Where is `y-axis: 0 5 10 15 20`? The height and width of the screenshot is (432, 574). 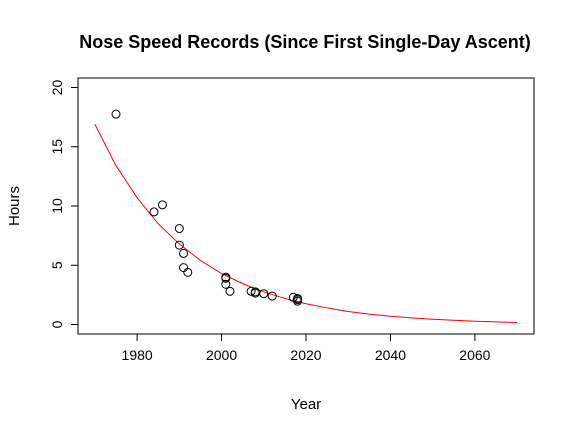
y-axis: 0 5 10 15 20 is located at coordinates (64, 203).